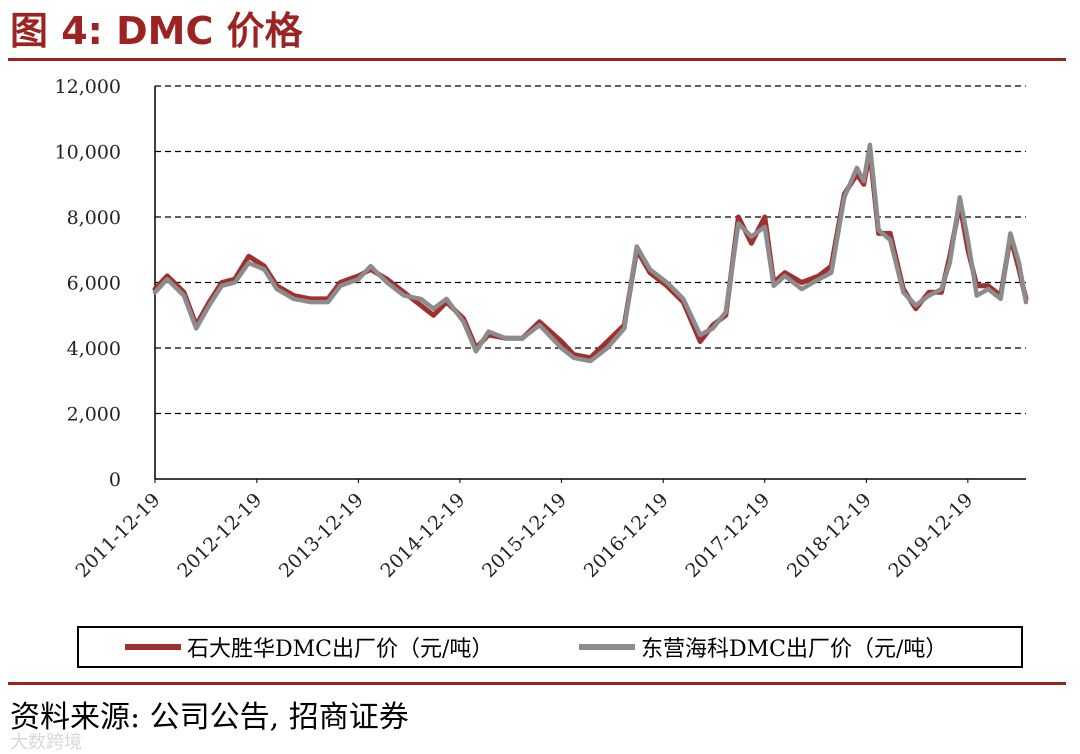  I want to click on figure-title: 图 4: DMC 价格, so click(156, 31).